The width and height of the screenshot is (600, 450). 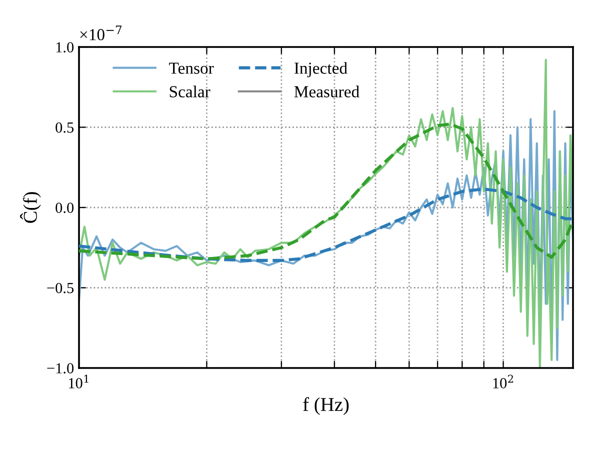 I want to click on y-tick-label: 0.5, so click(x=65, y=127).